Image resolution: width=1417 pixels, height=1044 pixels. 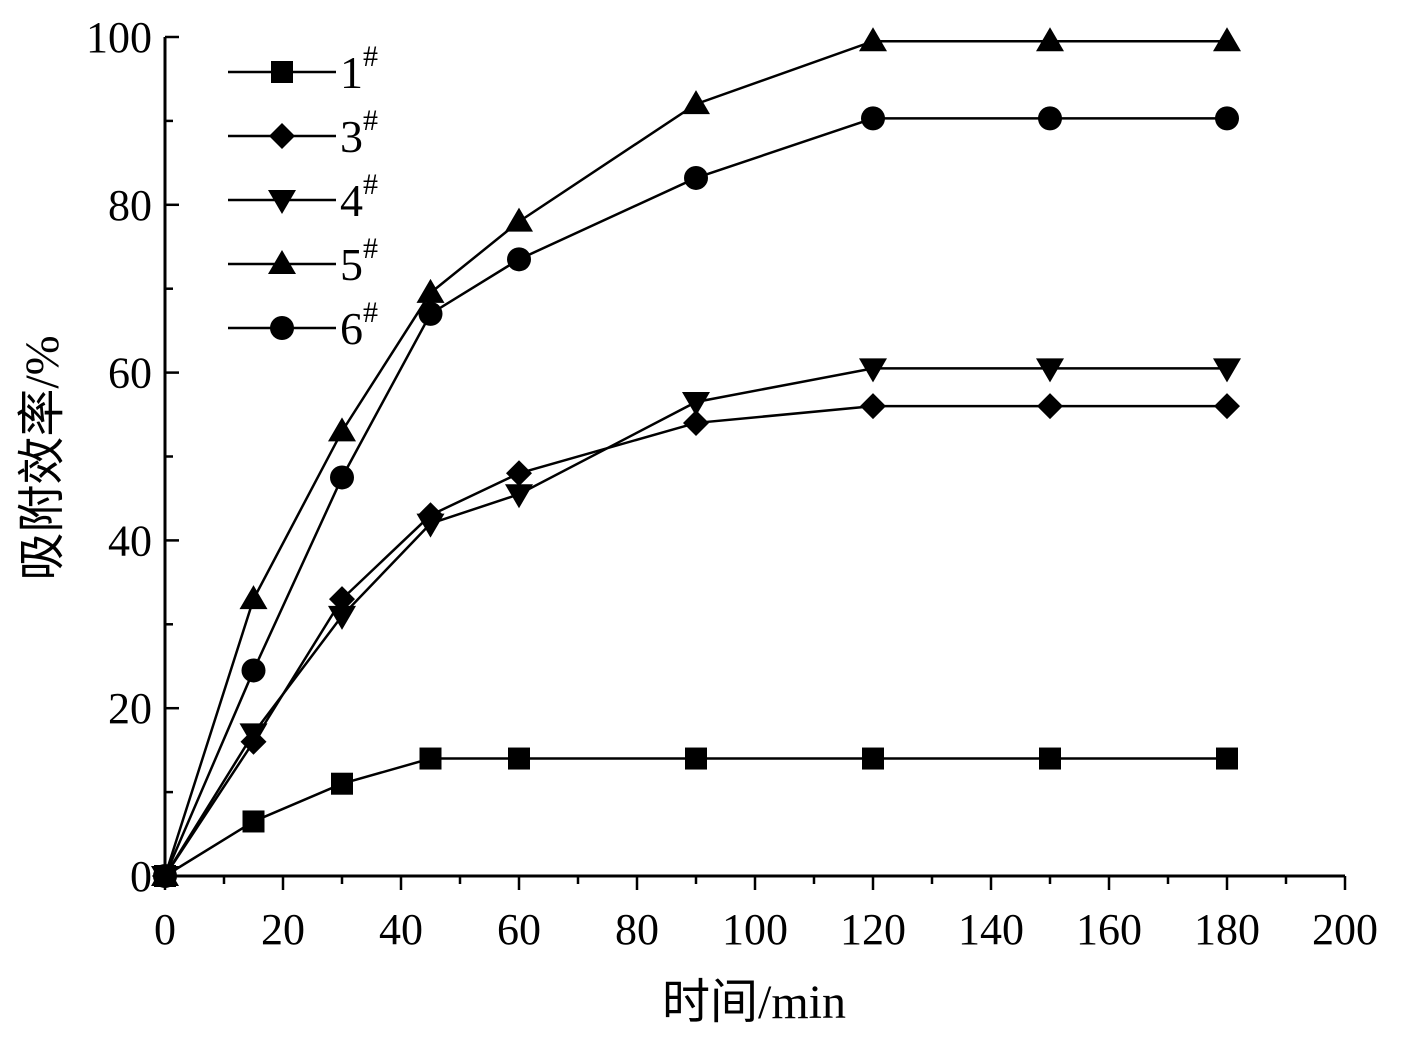 I want to click on y-tick-label: 80, so click(x=130, y=205).